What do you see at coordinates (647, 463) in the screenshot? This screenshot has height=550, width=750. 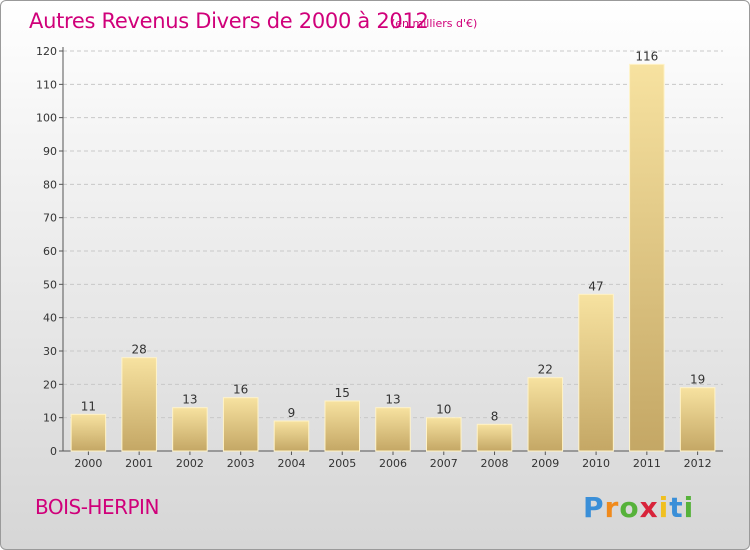 I see `x-tick-label: 2011` at bounding box center [647, 463].